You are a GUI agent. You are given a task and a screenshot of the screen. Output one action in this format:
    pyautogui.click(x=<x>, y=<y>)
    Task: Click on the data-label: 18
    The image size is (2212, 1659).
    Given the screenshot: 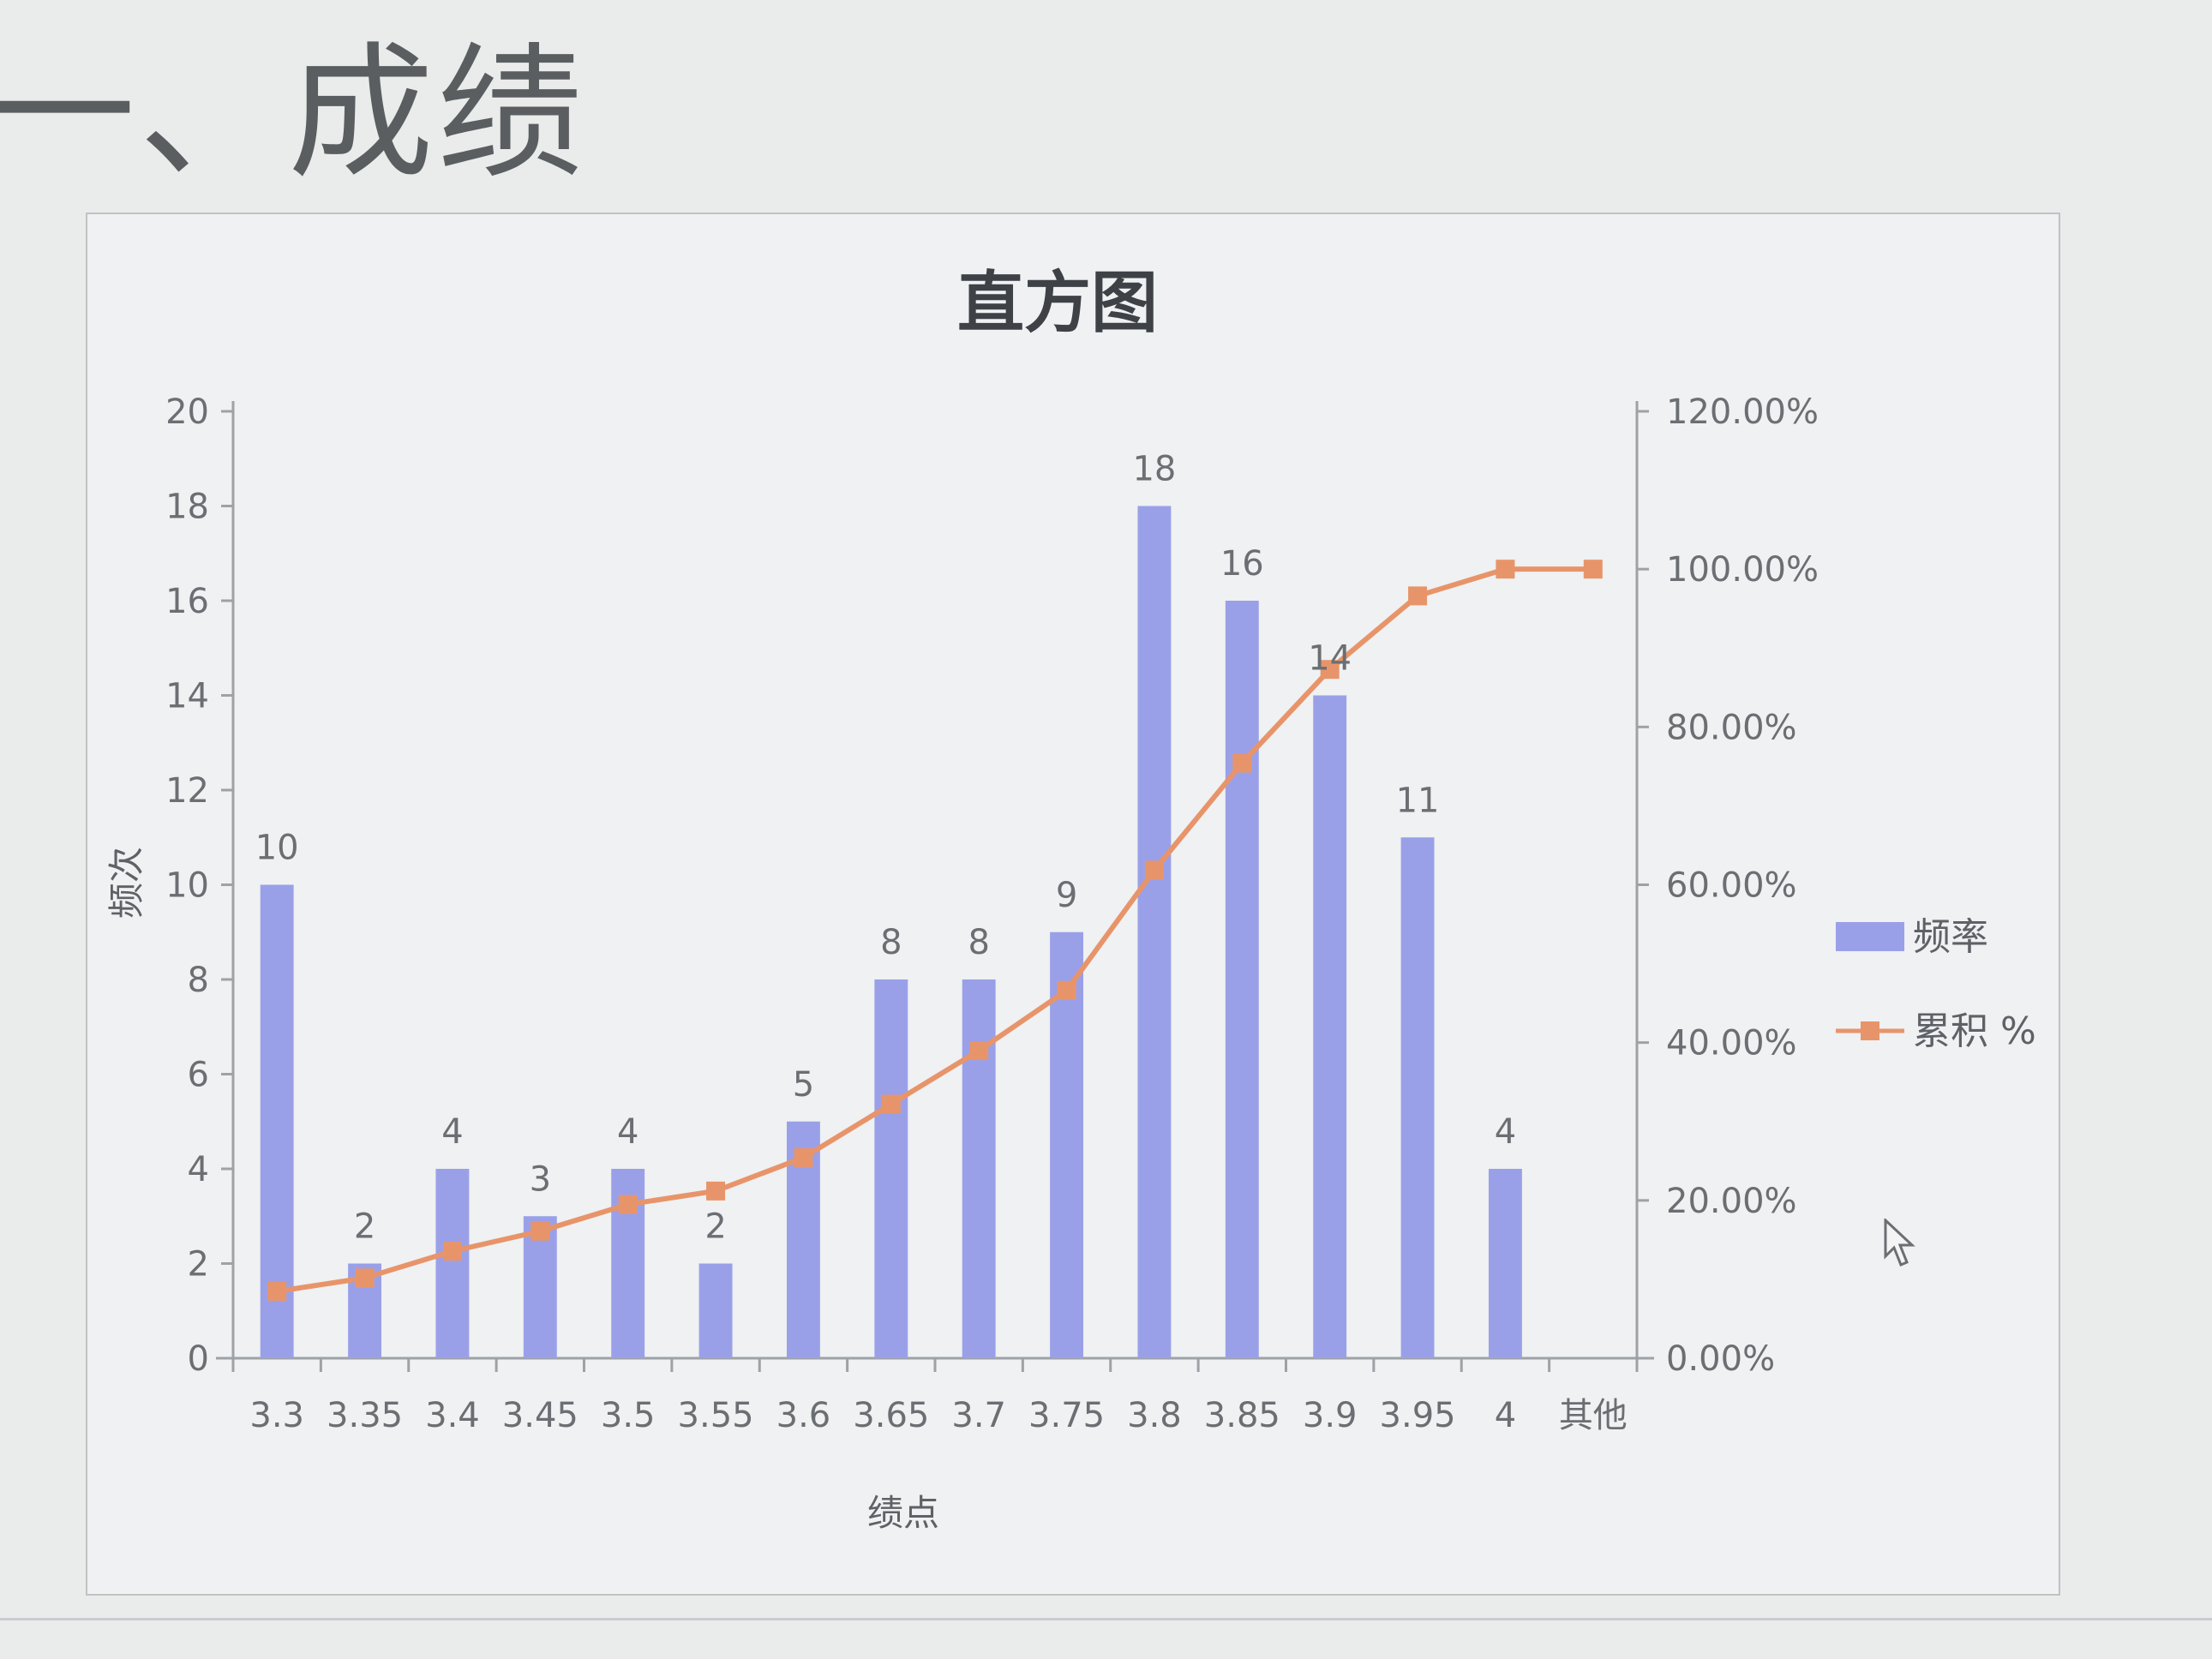 What is the action you would take?
    pyautogui.click(x=1154, y=469)
    